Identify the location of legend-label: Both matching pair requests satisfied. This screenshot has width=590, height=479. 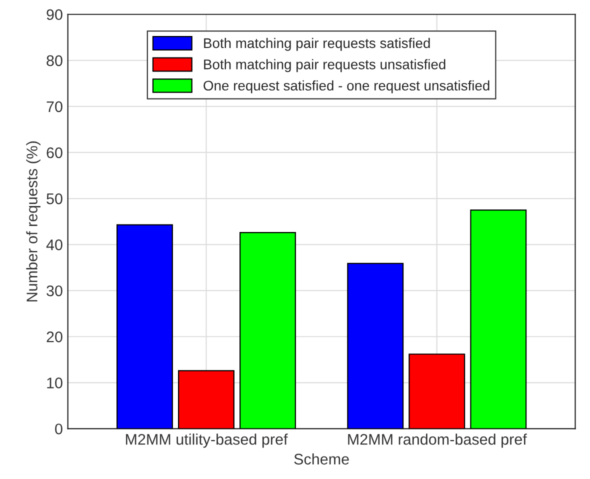
(317, 44).